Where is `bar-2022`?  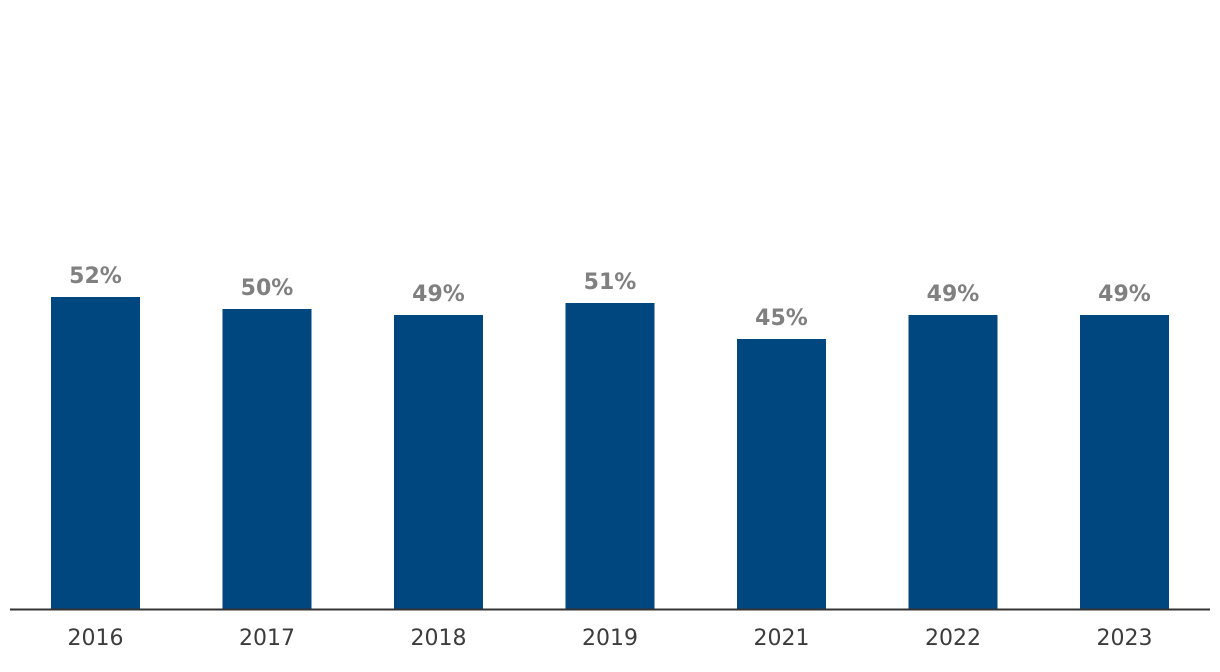 bar-2022 is located at coordinates (953, 462).